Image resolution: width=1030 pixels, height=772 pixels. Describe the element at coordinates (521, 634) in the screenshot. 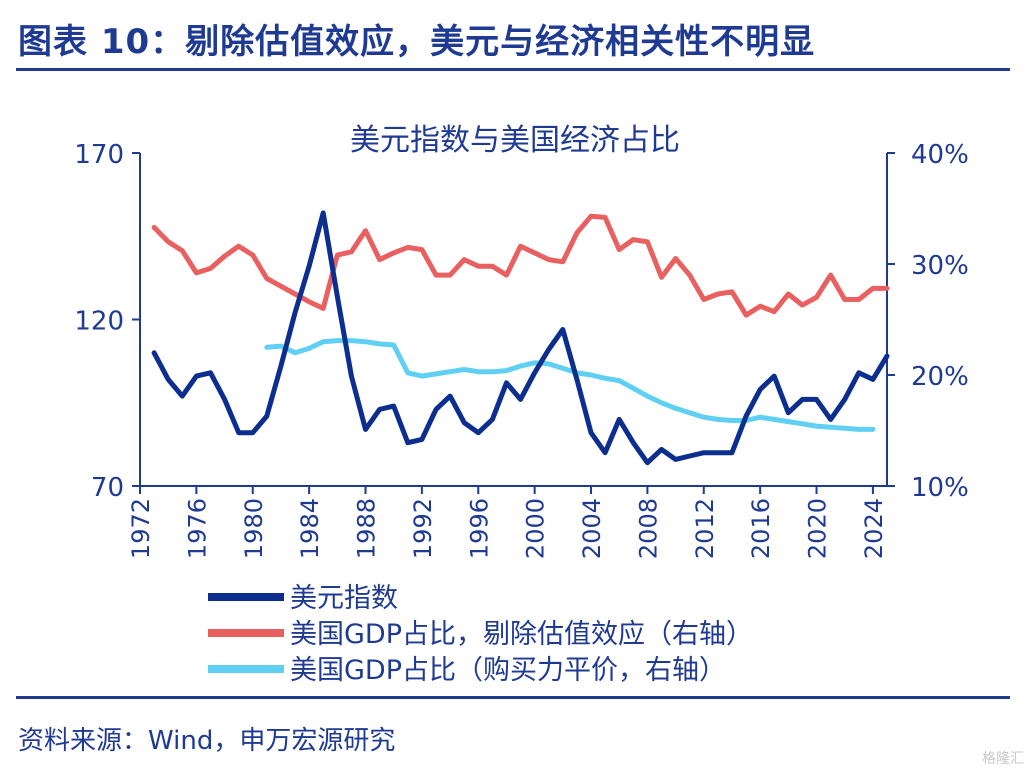

I see `legend-label: 美国GDP占比，剔除估值效应（右轴）` at that location.